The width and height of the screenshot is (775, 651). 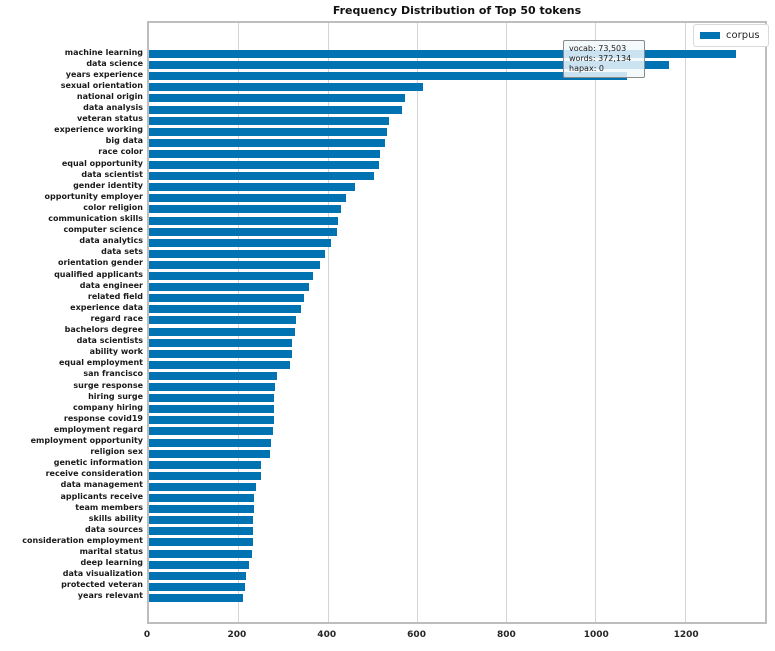 What do you see at coordinates (113, 374) in the screenshot?
I see `y-tick-label: san francisco` at bounding box center [113, 374].